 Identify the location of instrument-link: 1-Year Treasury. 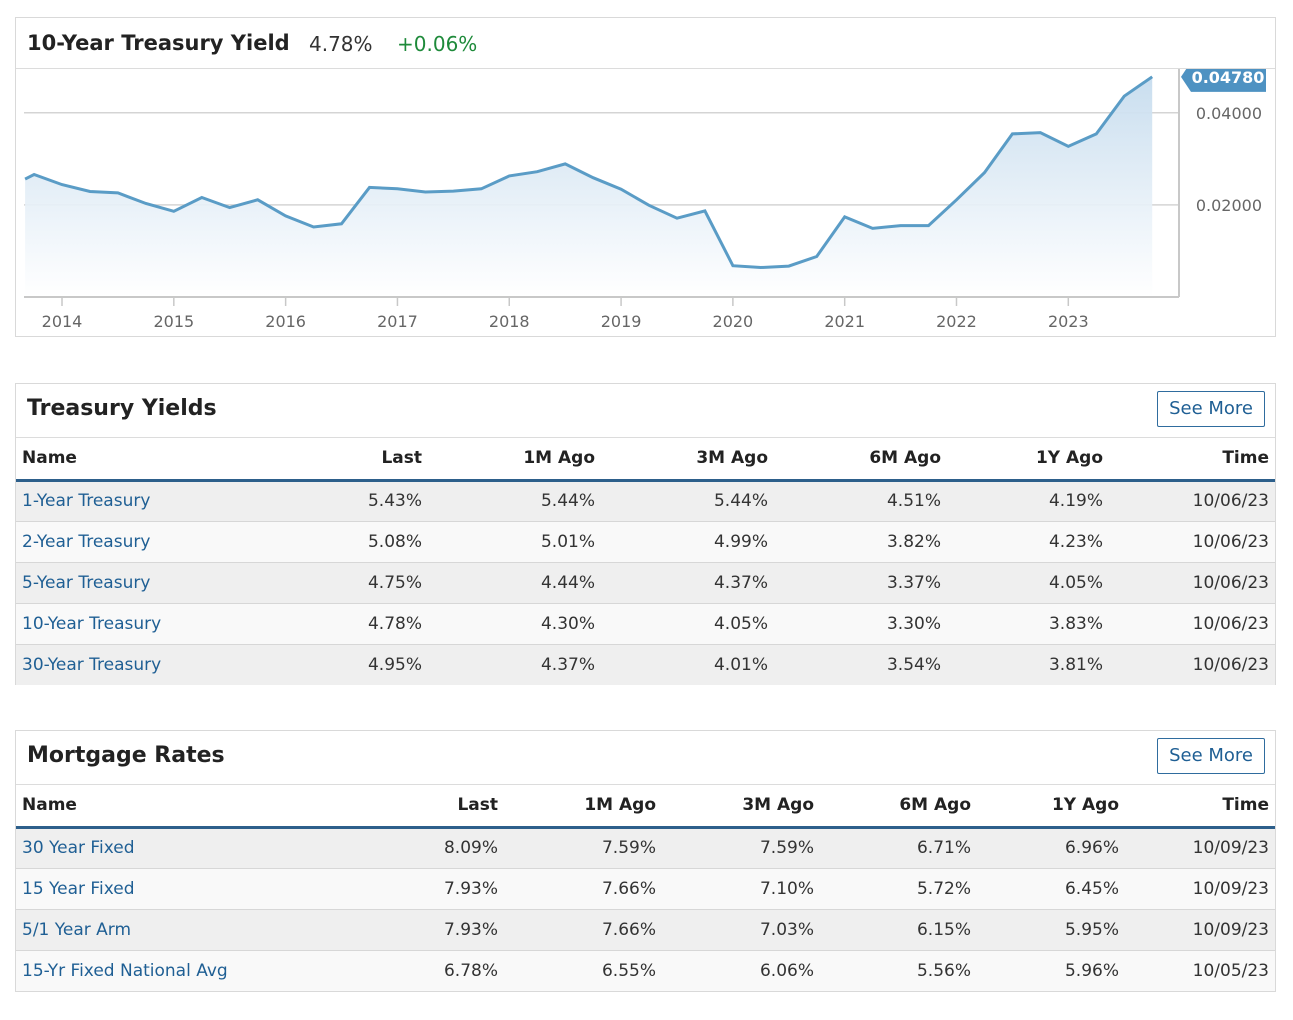
(86, 501).